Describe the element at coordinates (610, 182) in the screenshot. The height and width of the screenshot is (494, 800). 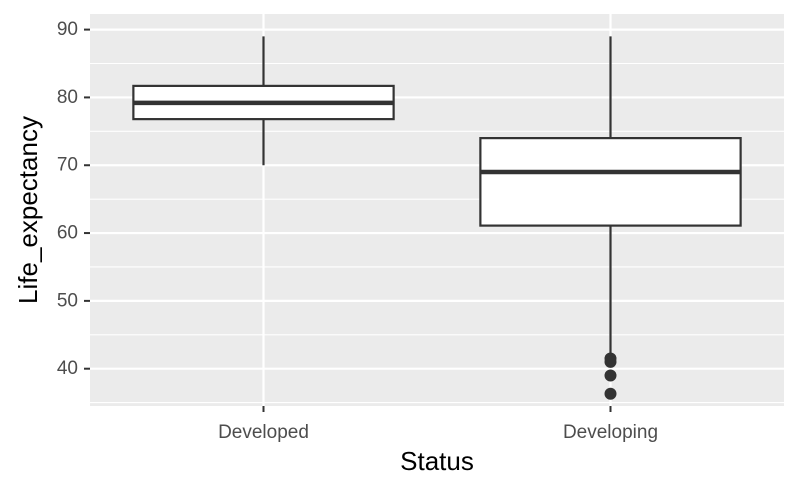
I see `box-iqr` at that location.